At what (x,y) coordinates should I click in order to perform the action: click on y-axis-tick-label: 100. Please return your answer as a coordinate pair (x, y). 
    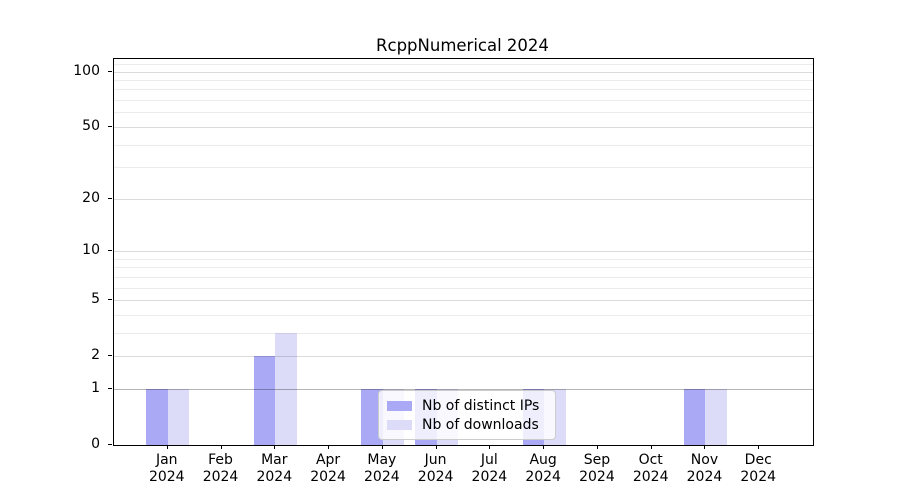
    Looking at the image, I should click on (86, 70).